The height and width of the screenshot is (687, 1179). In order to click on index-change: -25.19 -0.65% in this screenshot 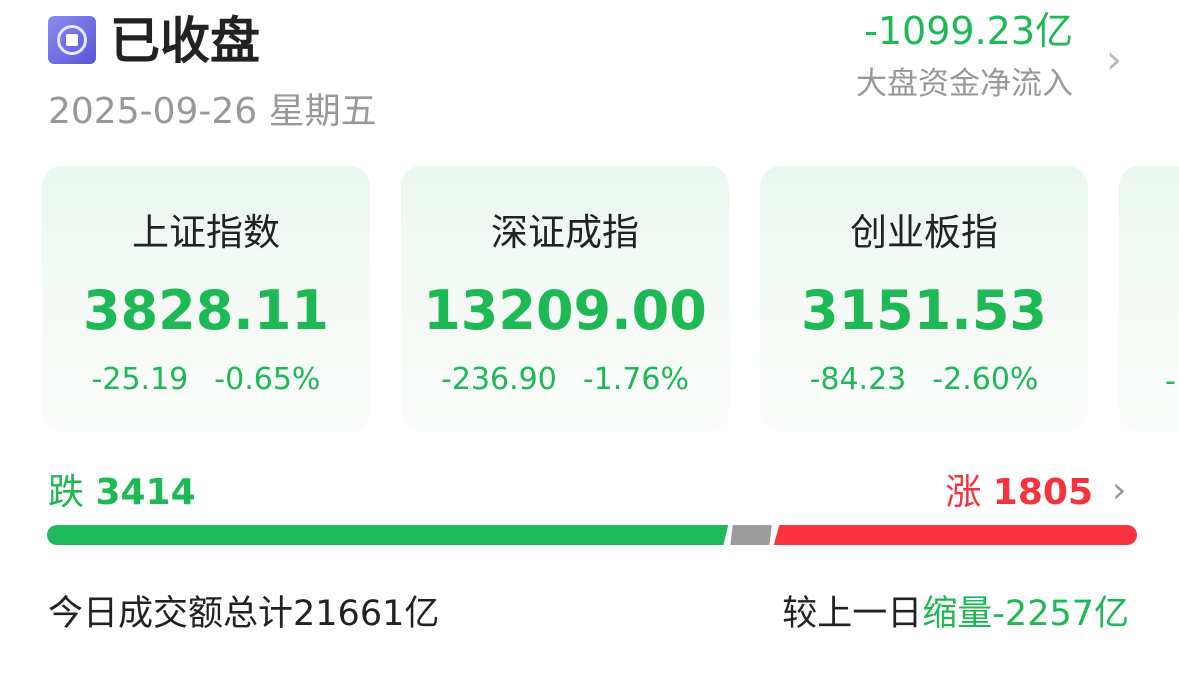, I will do `click(206, 380)`.